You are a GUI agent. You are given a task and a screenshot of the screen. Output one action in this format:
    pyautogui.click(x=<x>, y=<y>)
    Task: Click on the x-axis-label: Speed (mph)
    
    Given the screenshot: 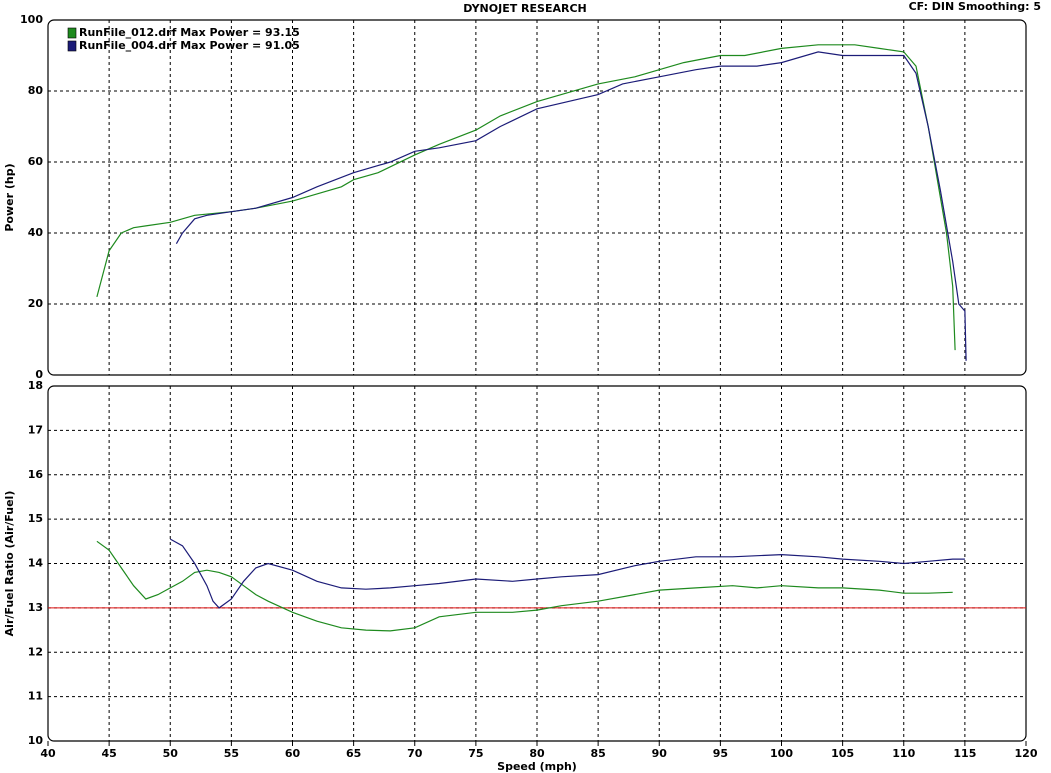 What is the action you would take?
    pyautogui.click(x=537, y=766)
    